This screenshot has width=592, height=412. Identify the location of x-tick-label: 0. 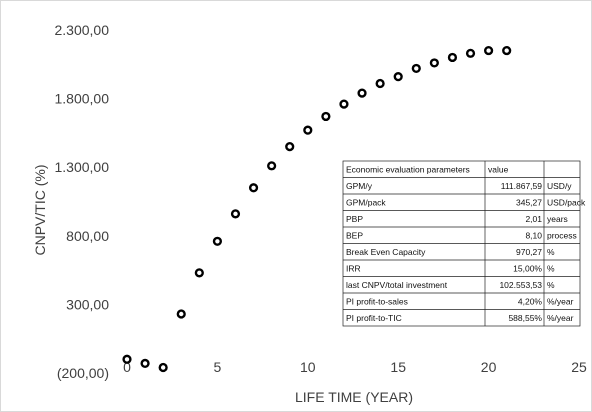
(127, 367).